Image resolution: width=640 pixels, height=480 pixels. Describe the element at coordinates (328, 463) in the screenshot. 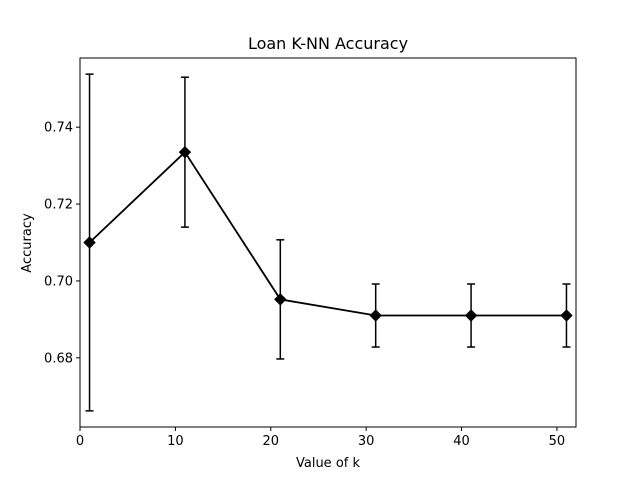

I see `x-axis-label: Value of k` at that location.